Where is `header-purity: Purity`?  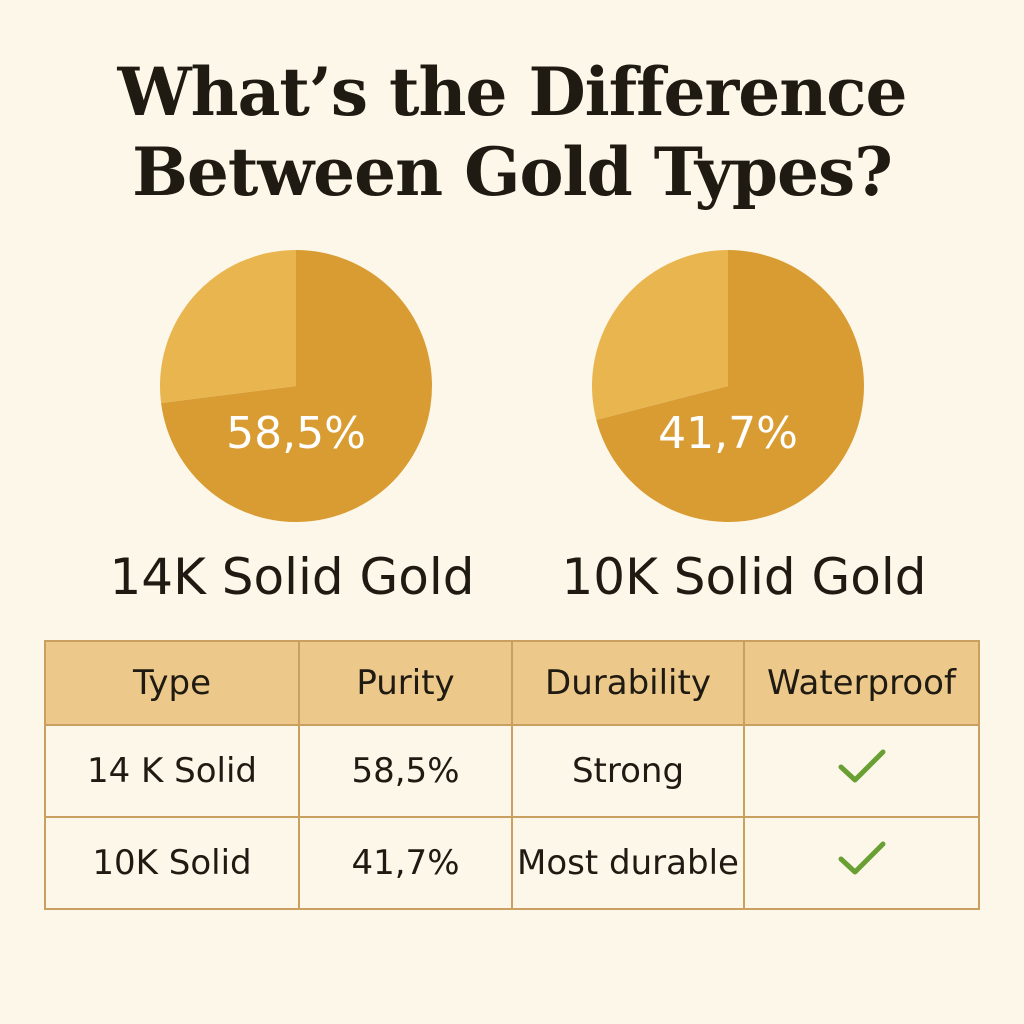 header-purity: Purity is located at coordinates (405, 683).